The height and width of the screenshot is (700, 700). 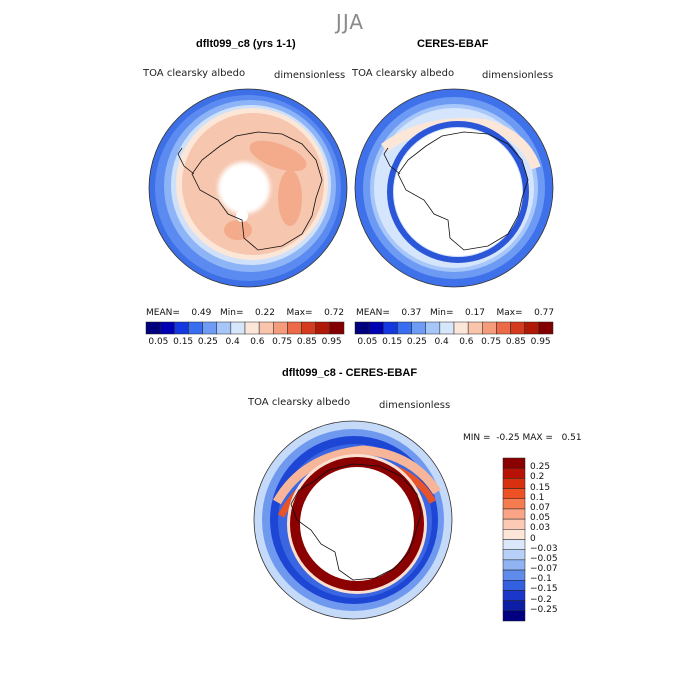 I want to click on diff-colorbar-tick-label: 0.15, so click(x=540, y=487).